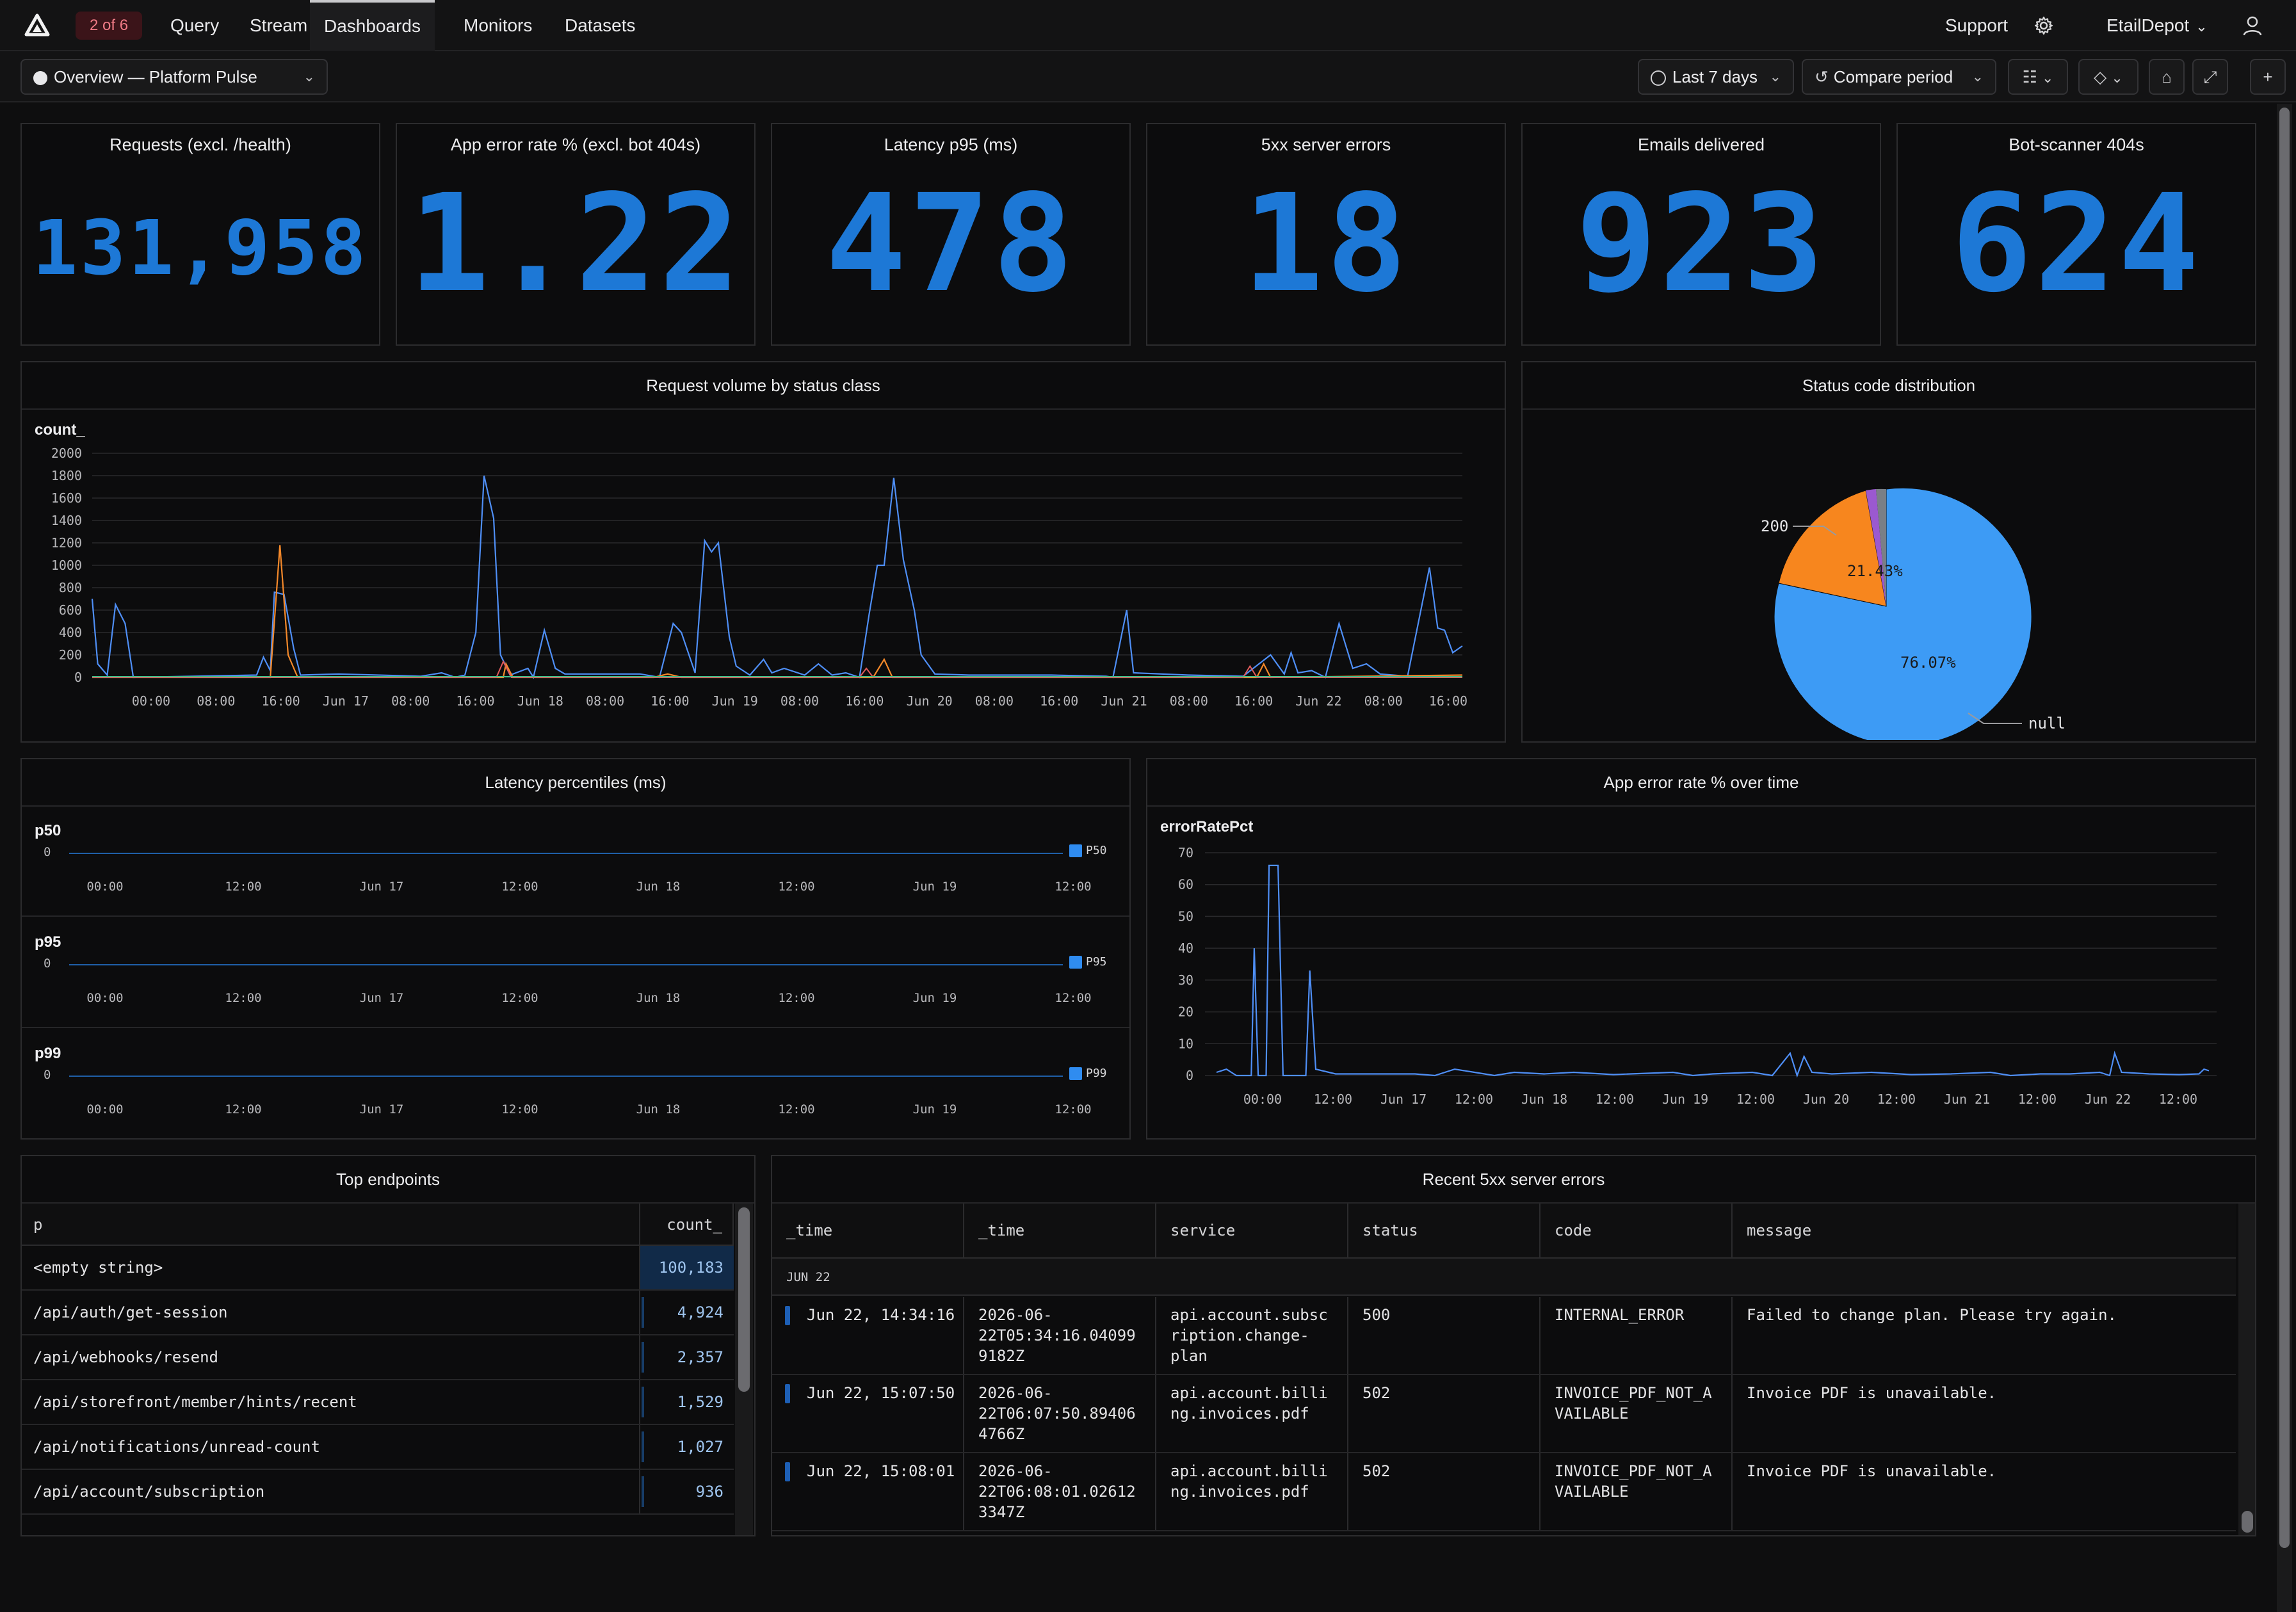 The width and height of the screenshot is (2296, 1612). What do you see at coordinates (687, 1225) in the screenshot?
I see `column-header-count: count_` at bounding box center [687, 1225].